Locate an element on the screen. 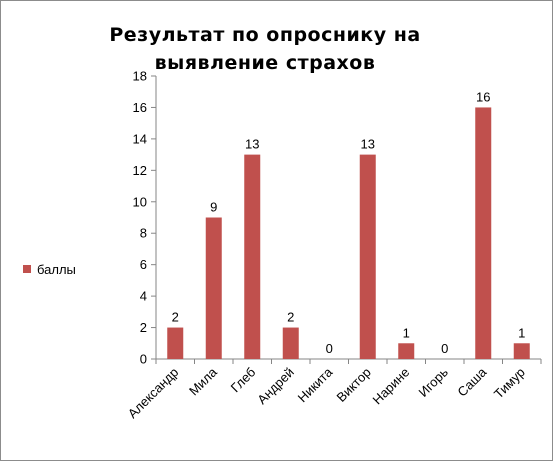  x-category-label: Александр is located at coordinates (153, 393).